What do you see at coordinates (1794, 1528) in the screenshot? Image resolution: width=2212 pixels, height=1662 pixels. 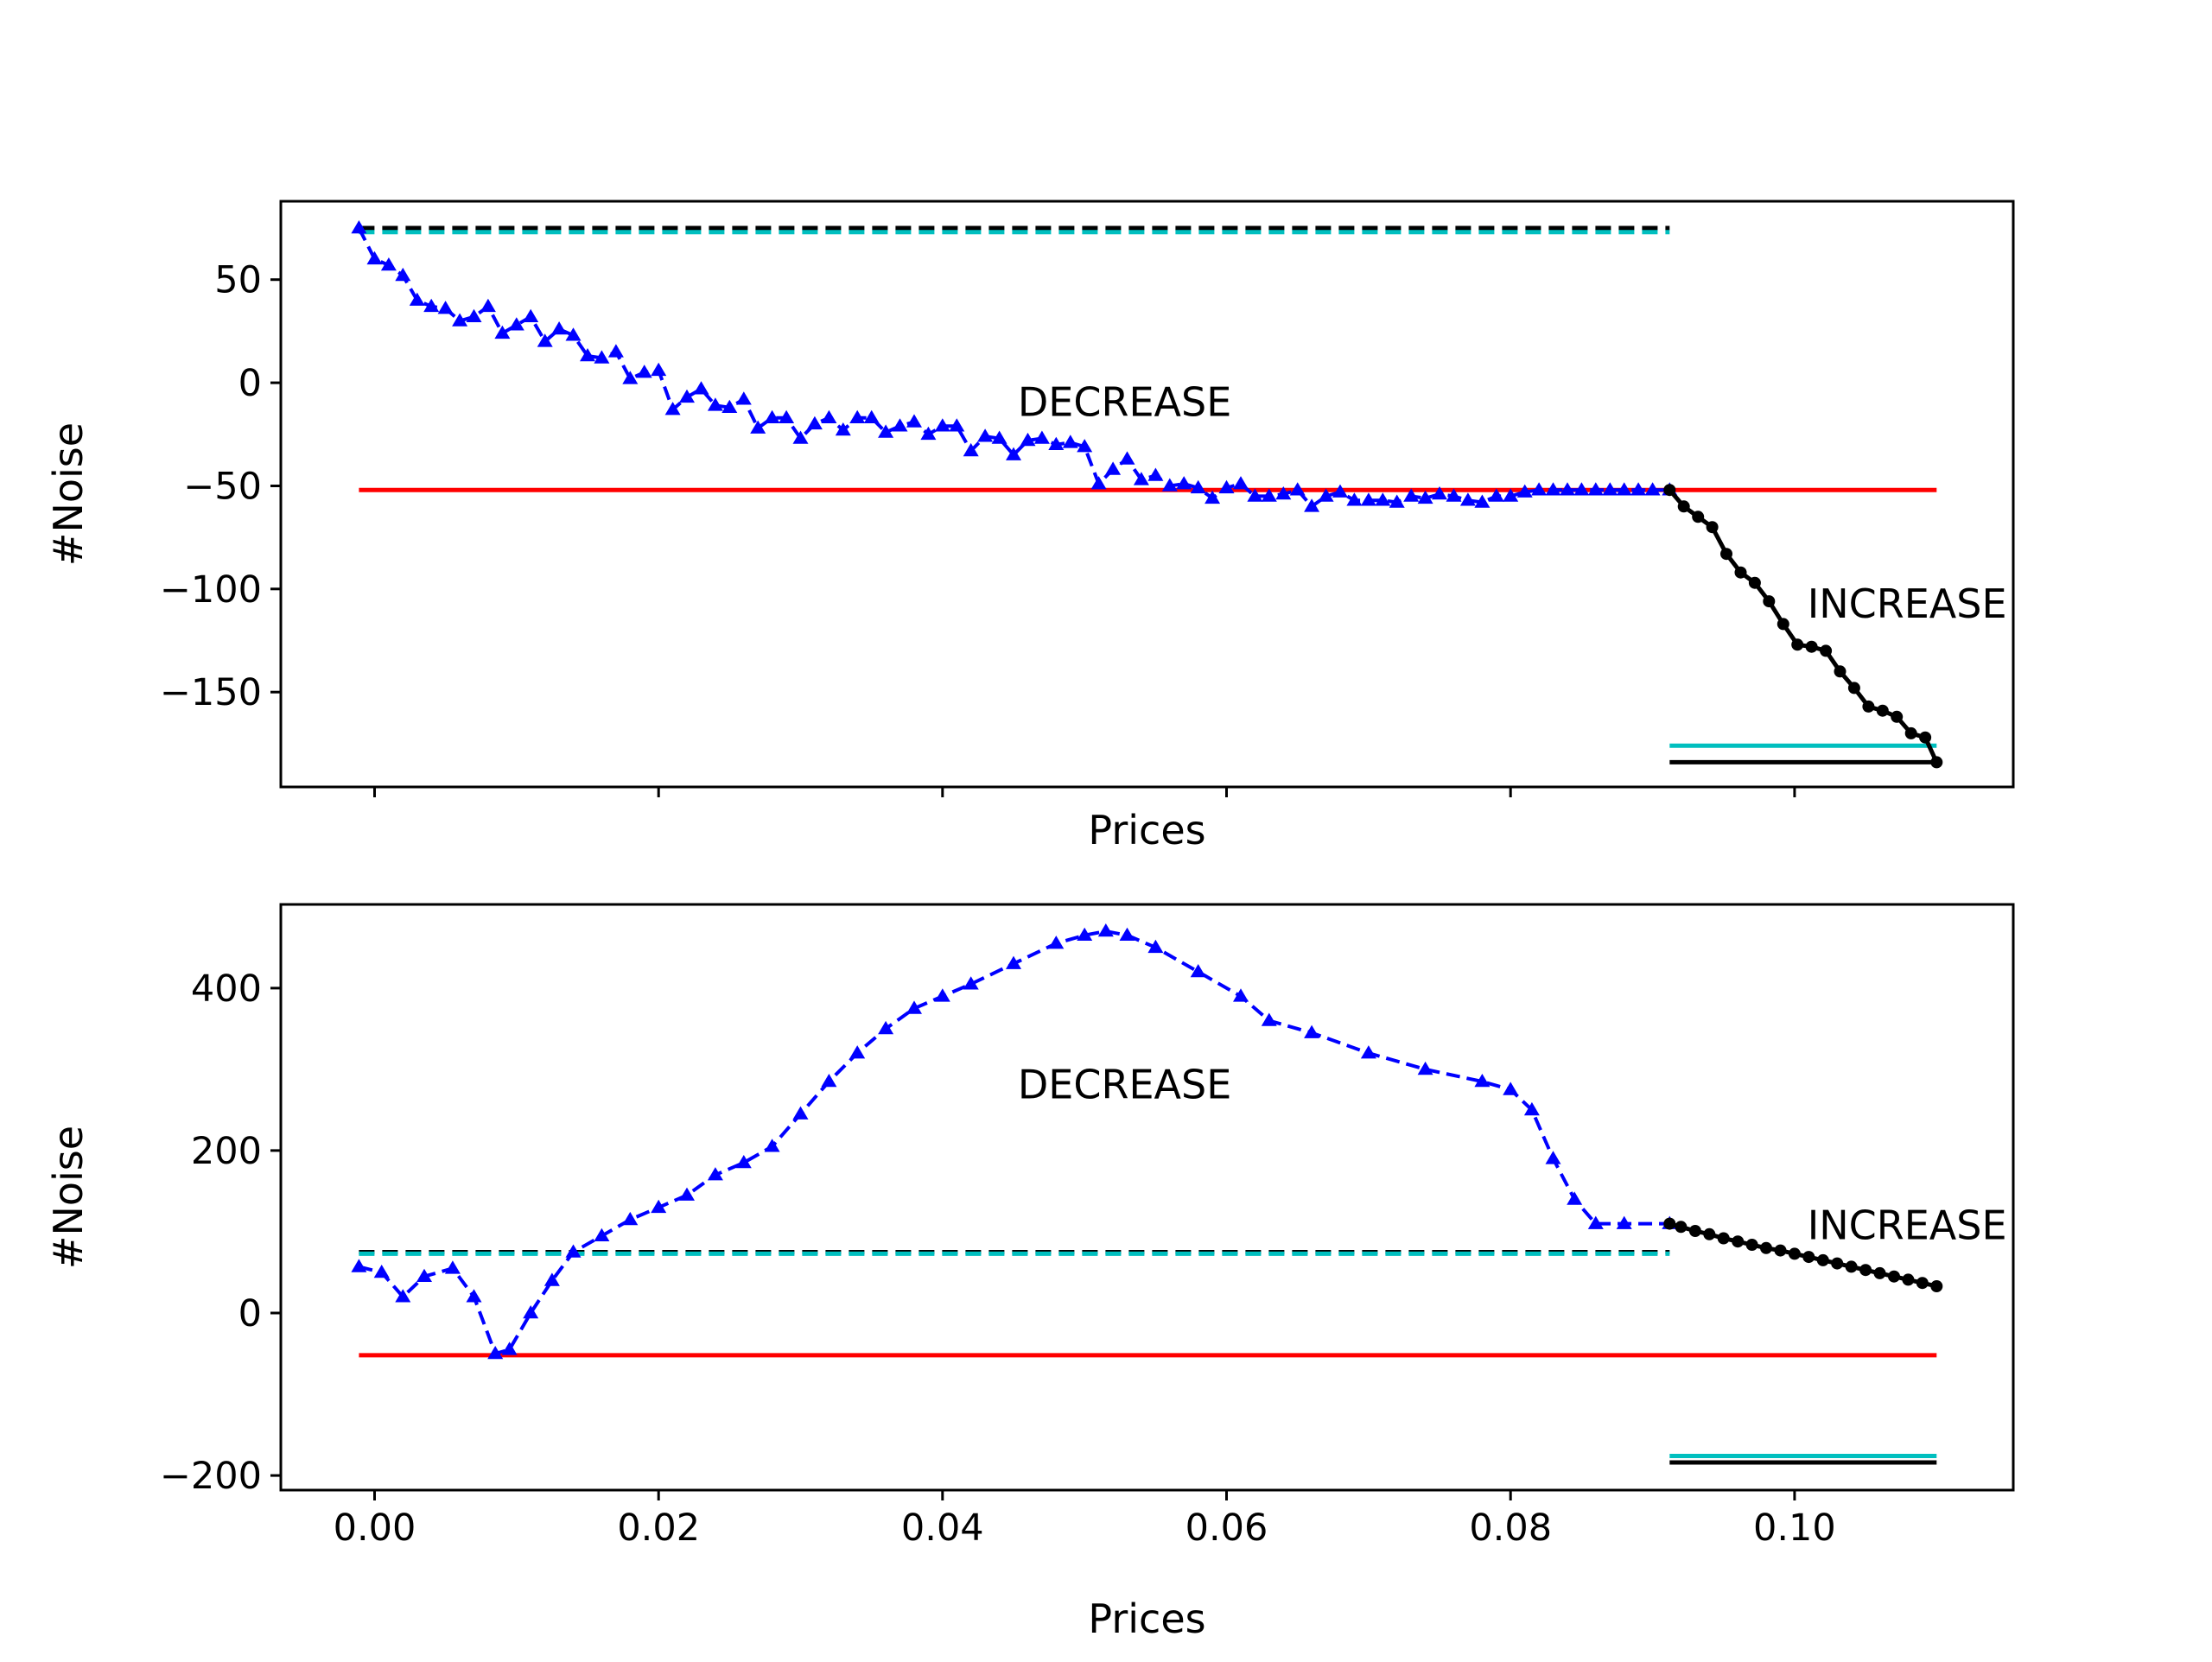 I see `x-tick-label: 0.10` at bounding box center [1794, 1528].